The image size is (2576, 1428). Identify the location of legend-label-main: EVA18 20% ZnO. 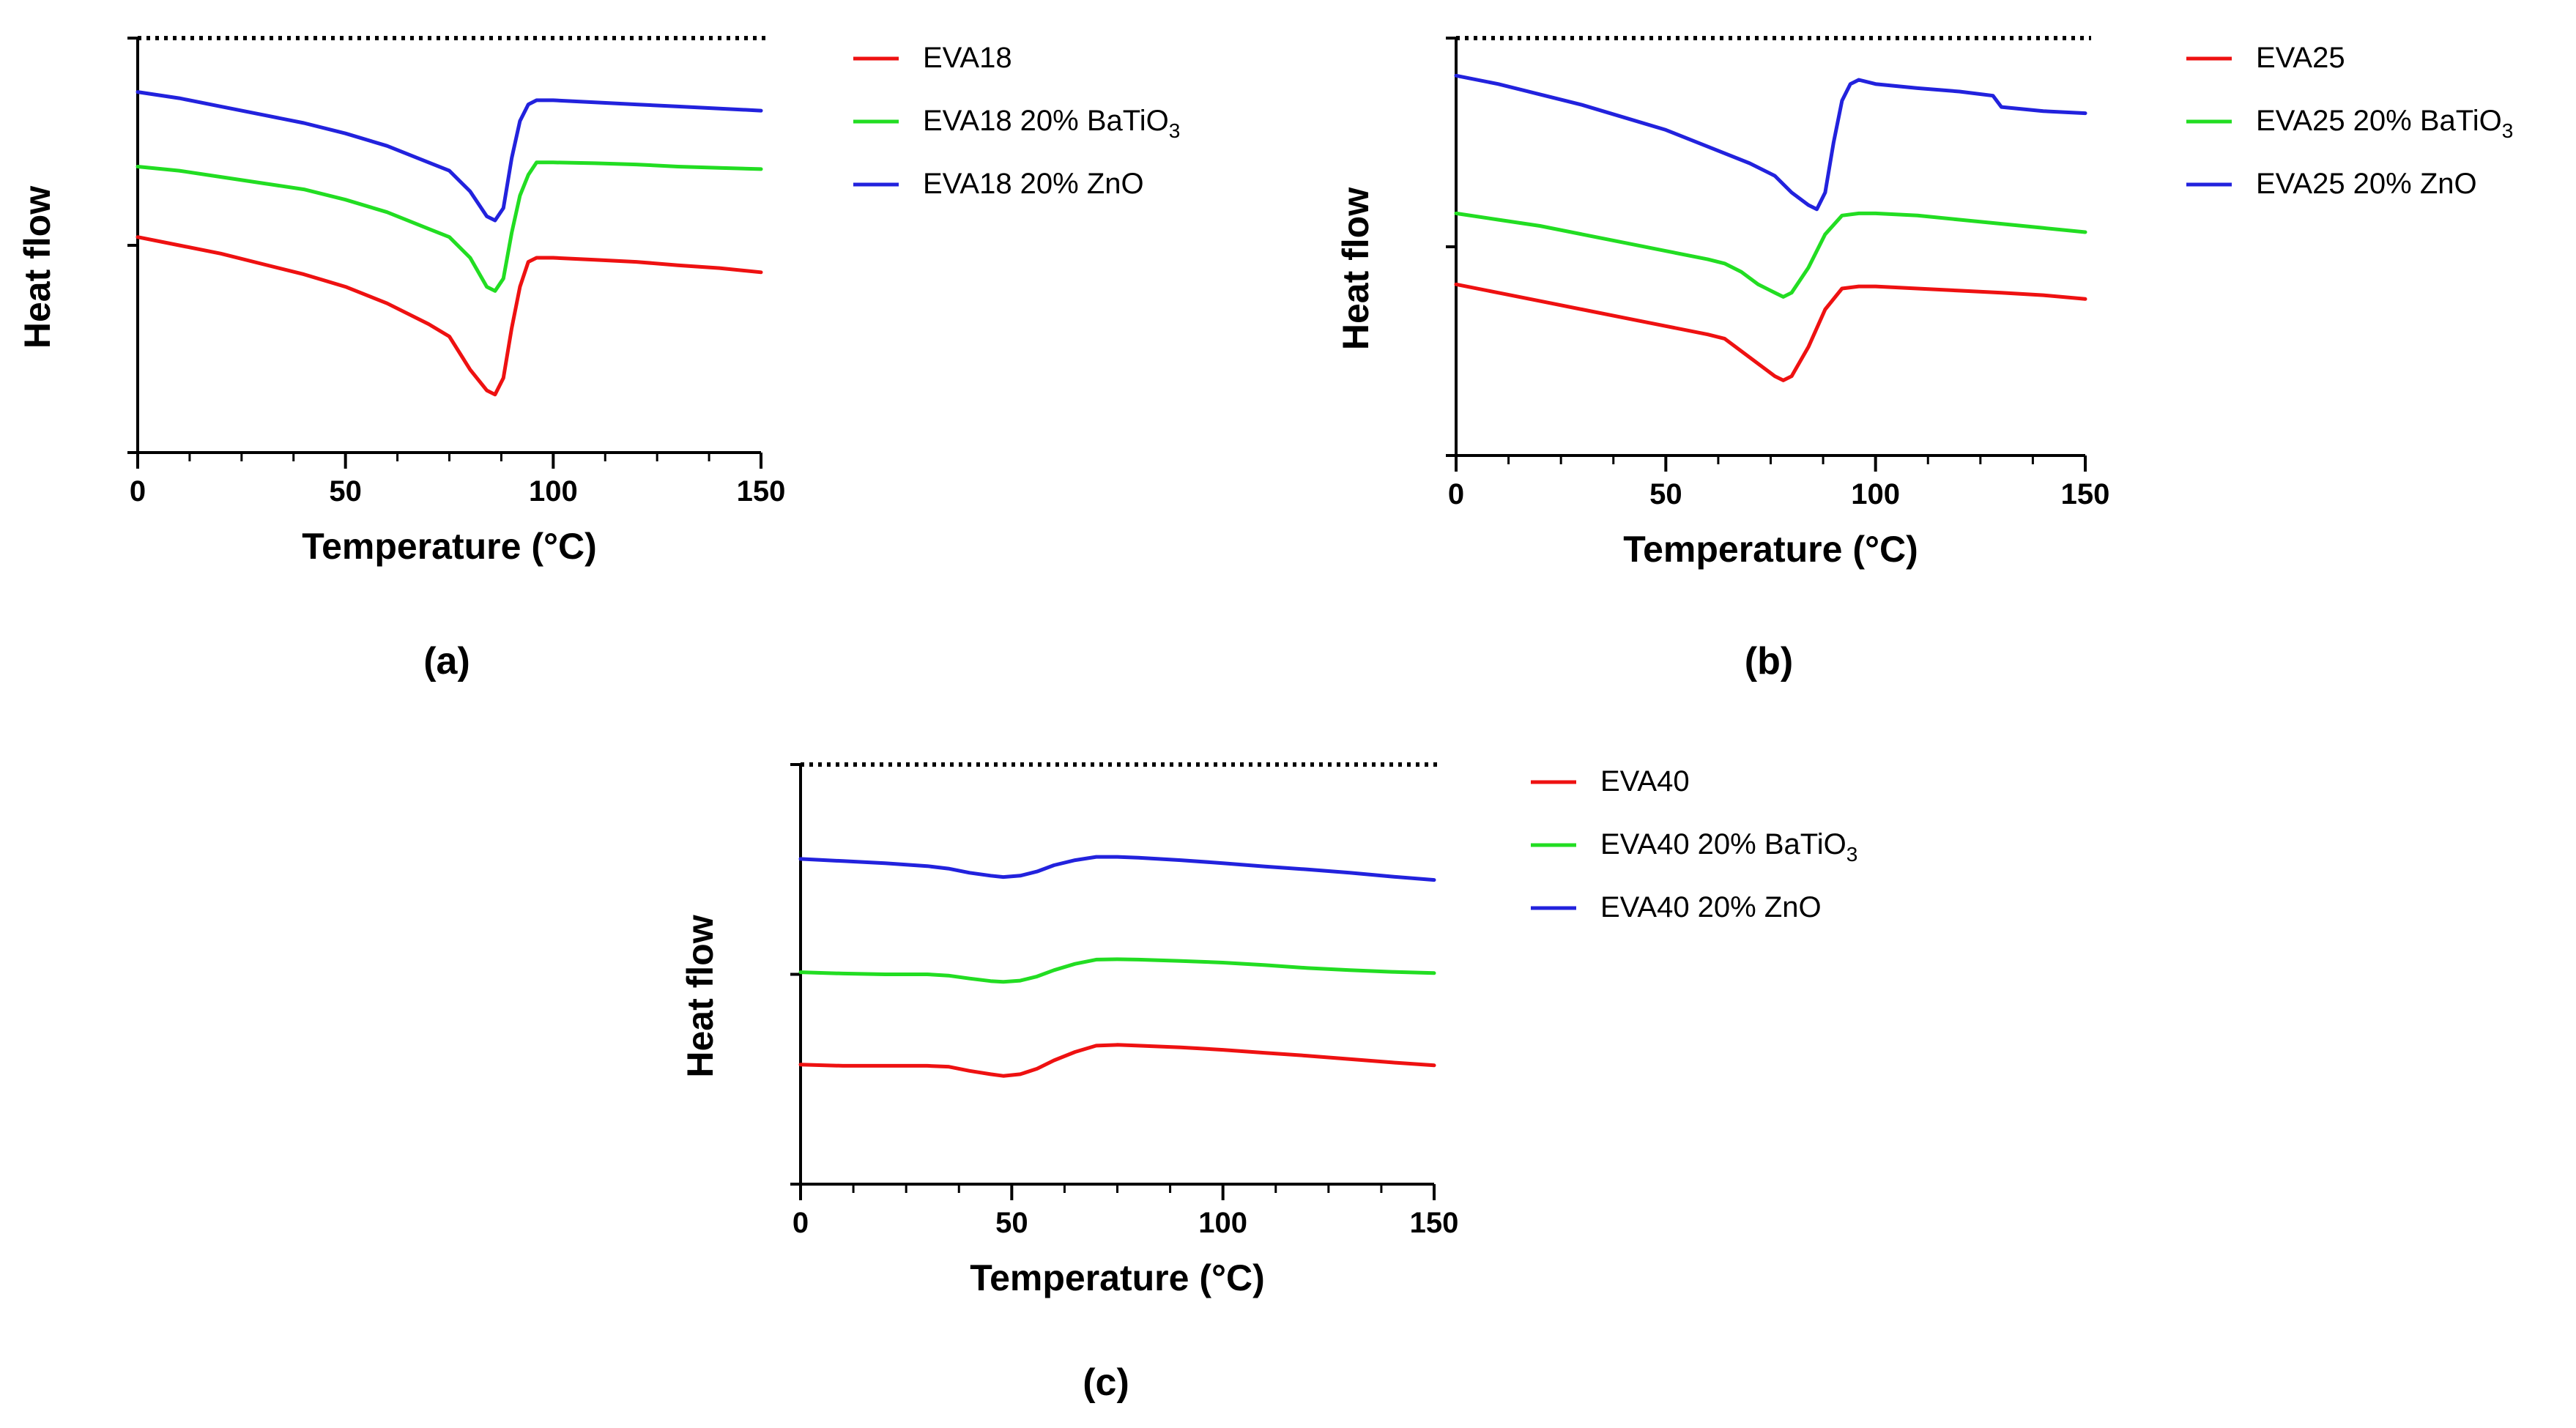
(1033, 184).